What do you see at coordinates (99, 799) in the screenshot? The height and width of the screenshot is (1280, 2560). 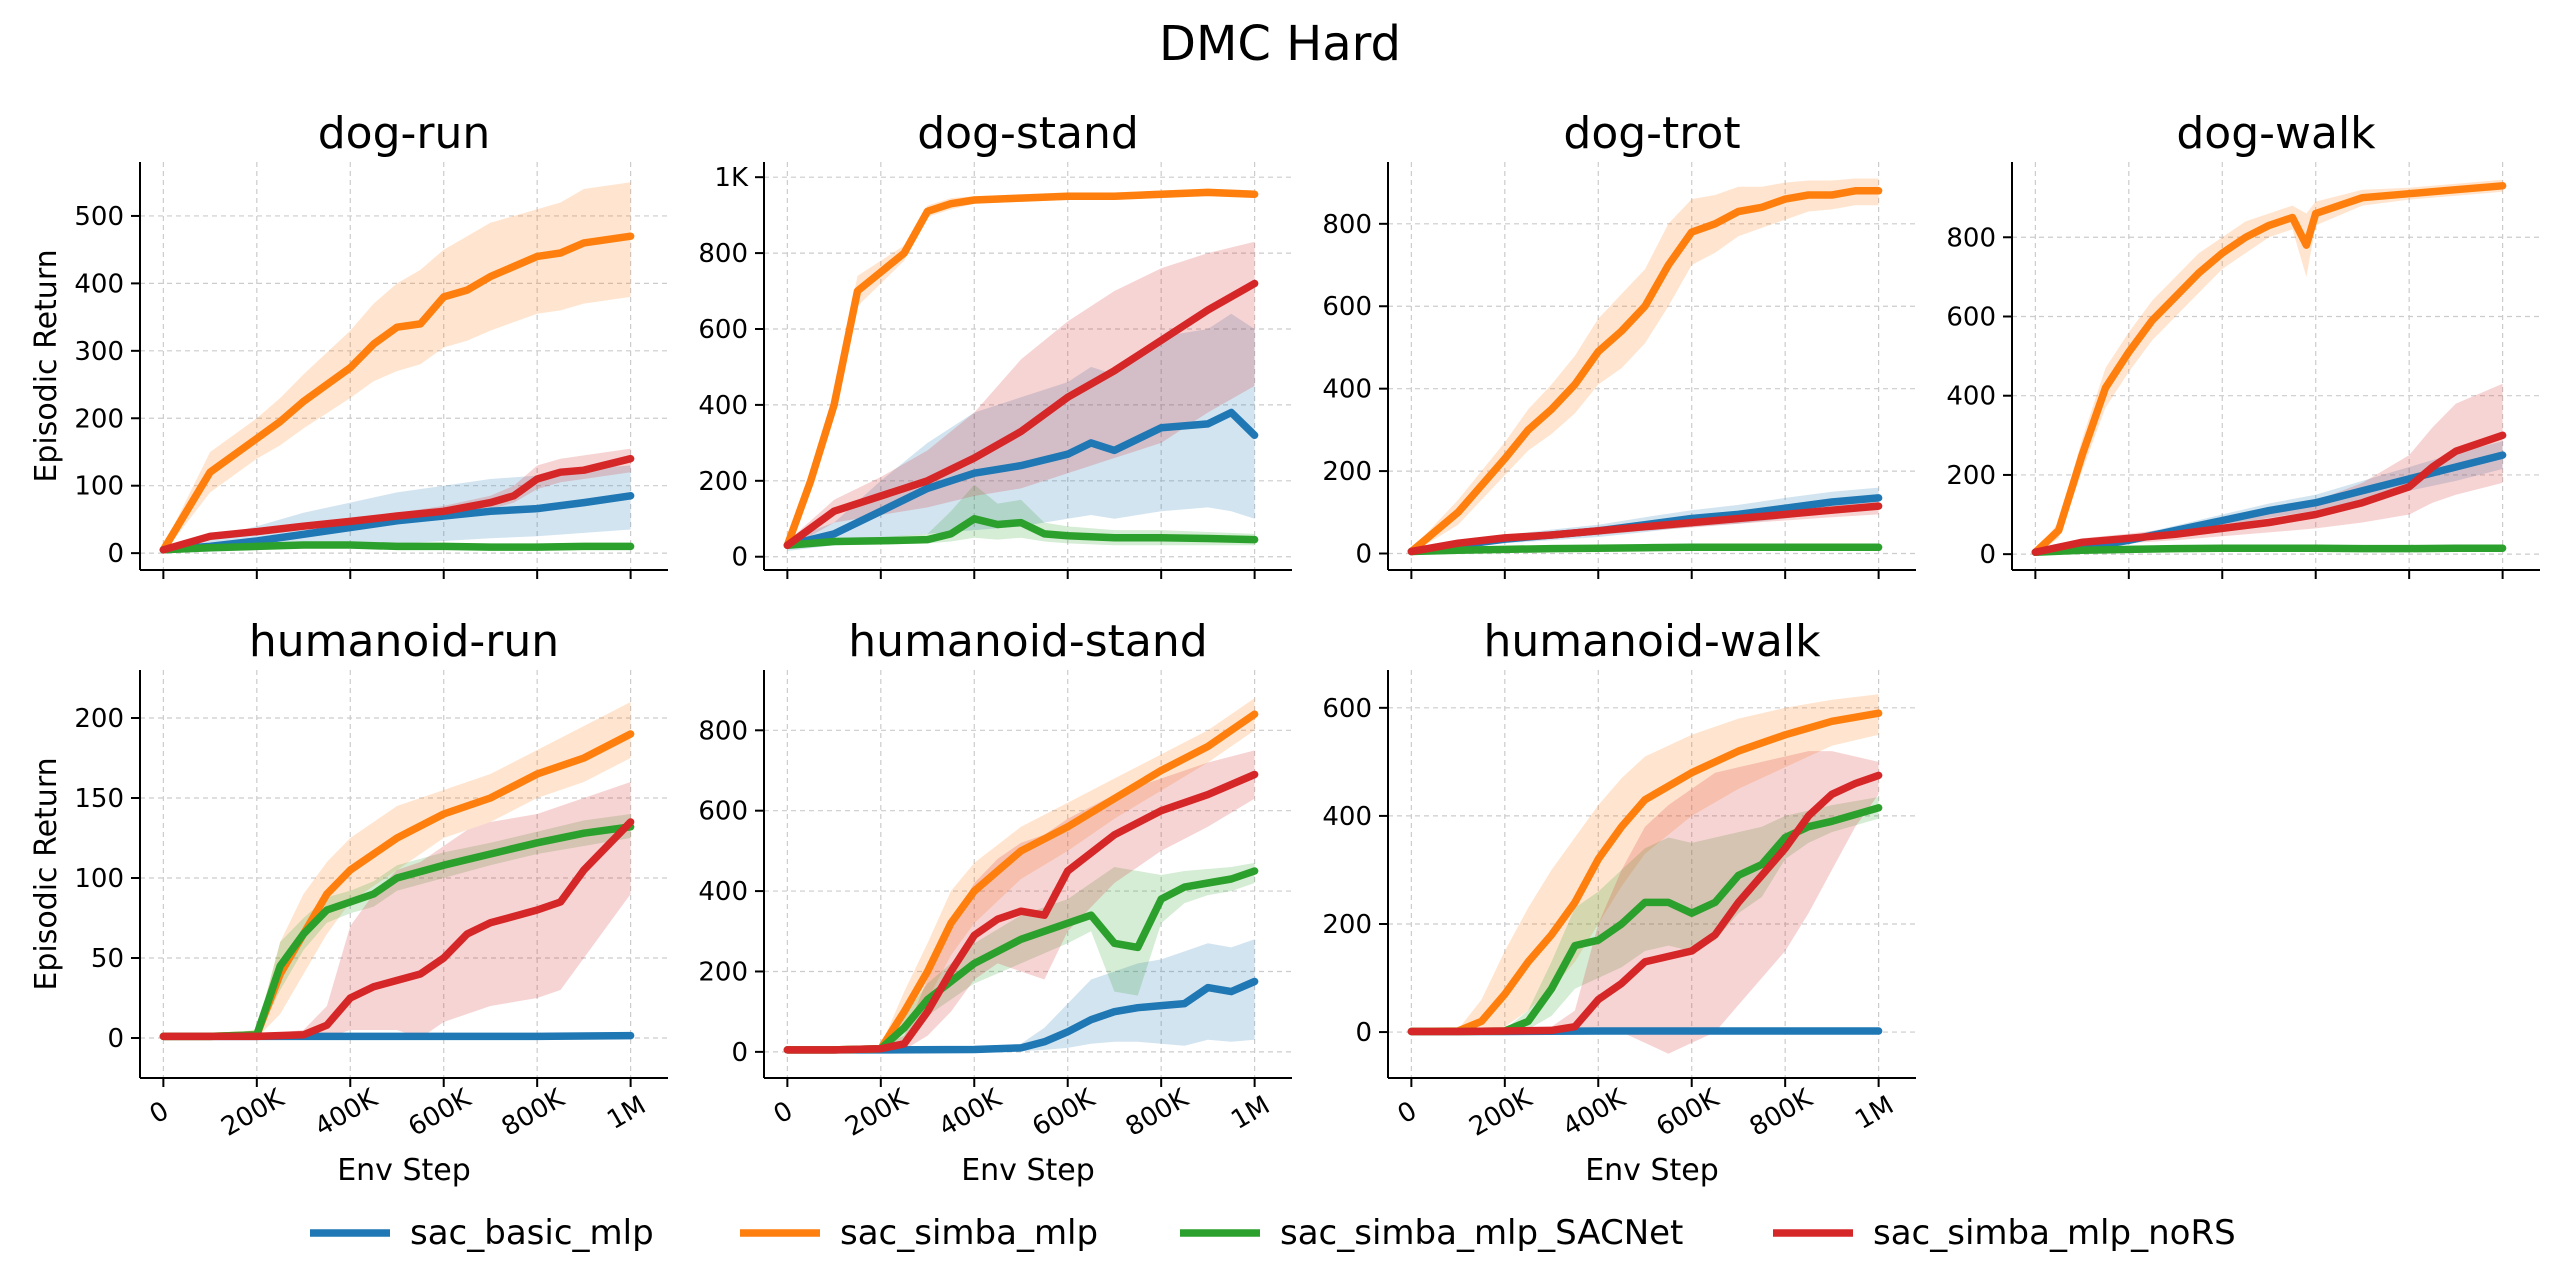 I see `y-tick-label: 150` at bounding box center [99, 799].